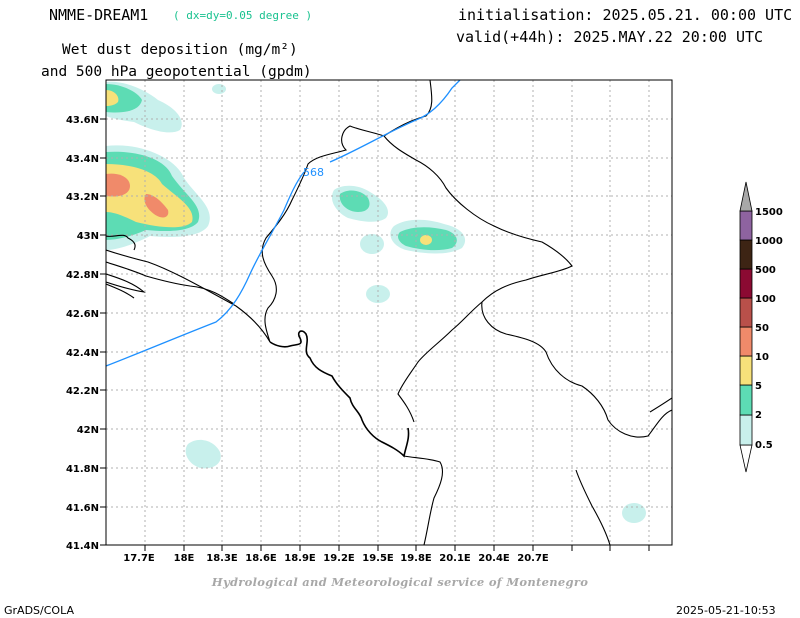  What do you see at coordinates (243, 15) in the screenshot?
I see `model-resolution: ( dx=dy=0.05 degree )` at bounding box center [243, 15].